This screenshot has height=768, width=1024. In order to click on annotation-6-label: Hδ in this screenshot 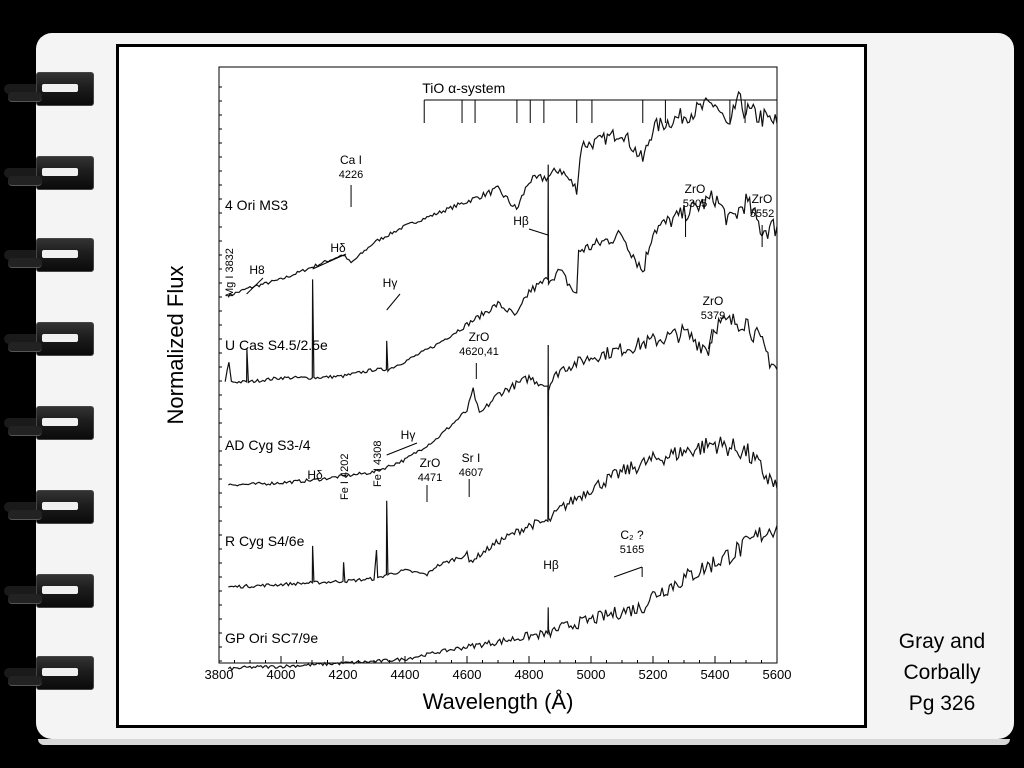, I will do `click(338, 248)`.